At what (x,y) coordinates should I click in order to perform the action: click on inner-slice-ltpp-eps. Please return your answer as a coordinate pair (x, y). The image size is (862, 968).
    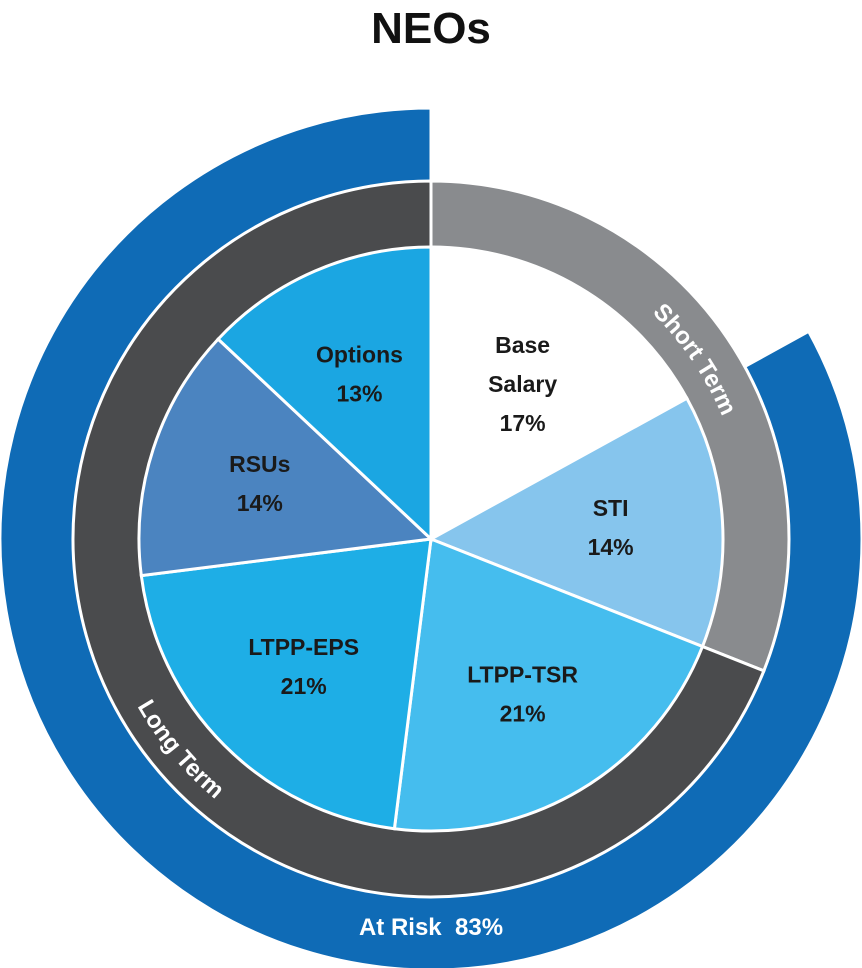
    Looking at the image, I should click on (286, 684).